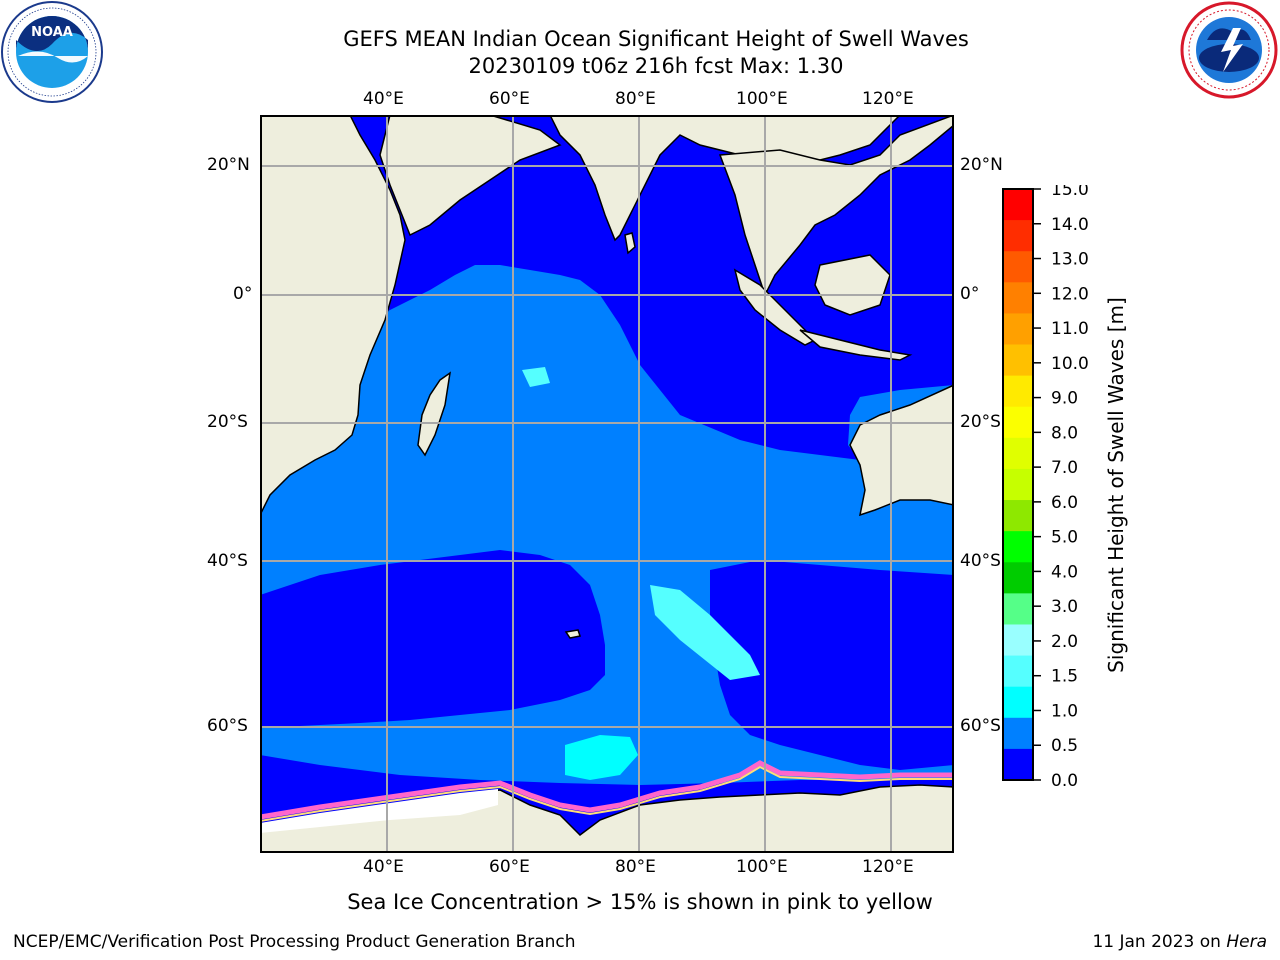 Image resolution: width=1280 pixels, height=960 pixels. Describe the element at coordinates (1070, 225) in the screenshot. I see `colorbar-tick-label: 14.0` at that location.